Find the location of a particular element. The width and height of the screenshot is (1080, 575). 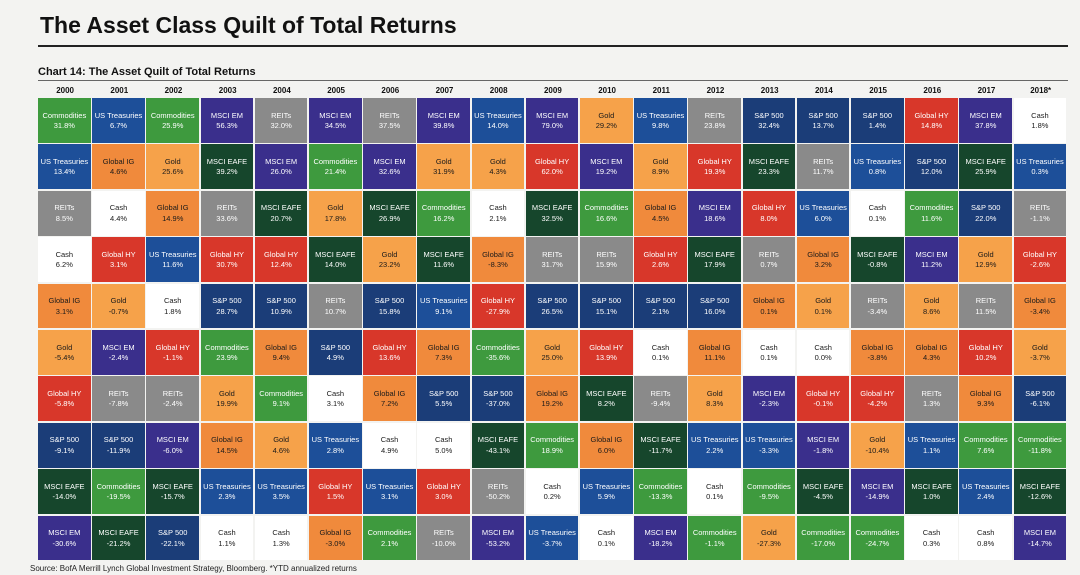

asset-return: 8.5% is located at coordinates (64, 218).